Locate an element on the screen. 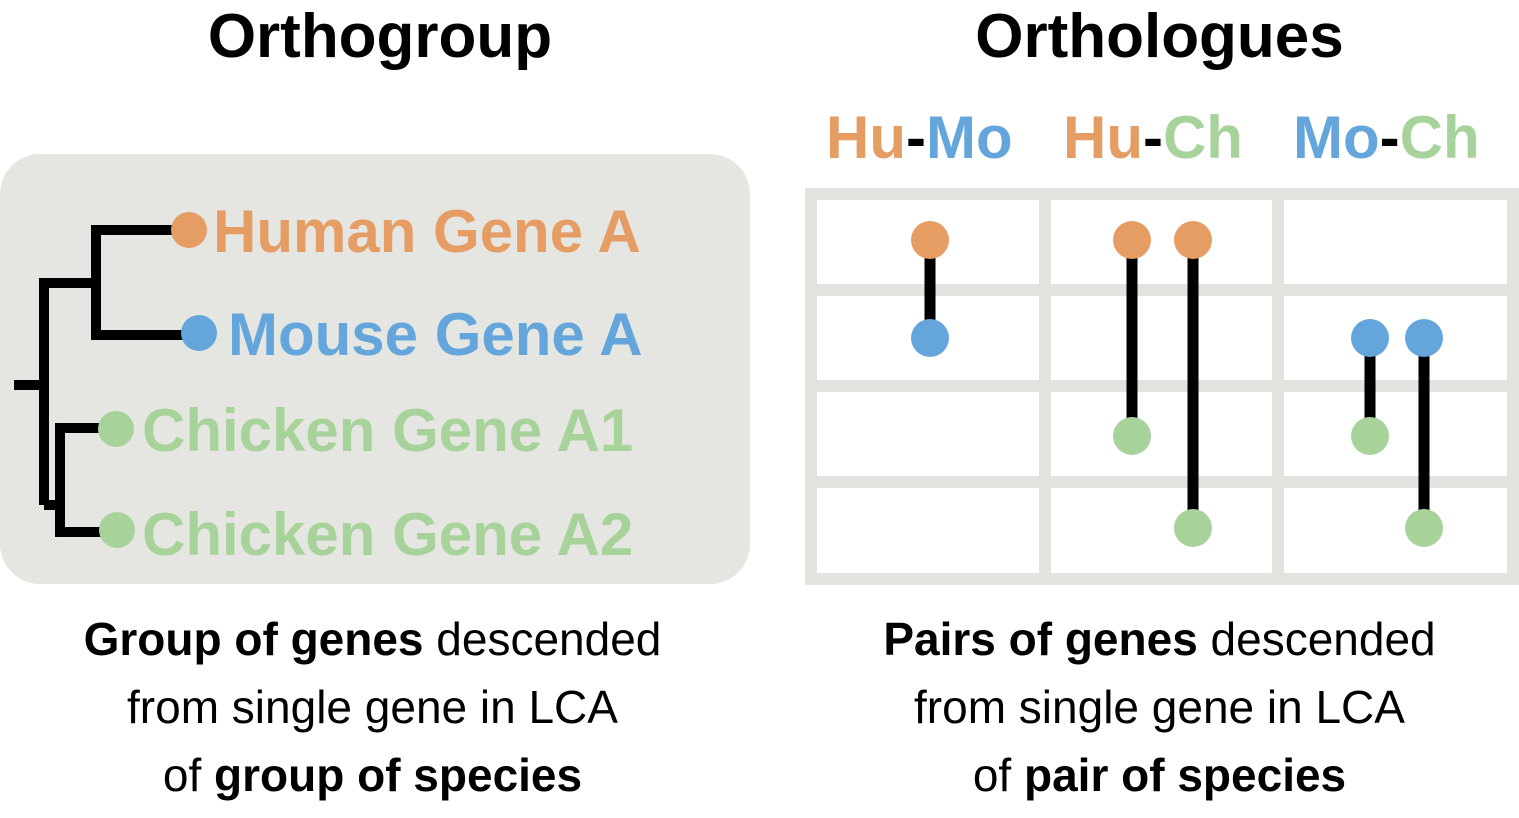  gene-label-mouse: Mouse Gene A is located at coordinates (435, 334).